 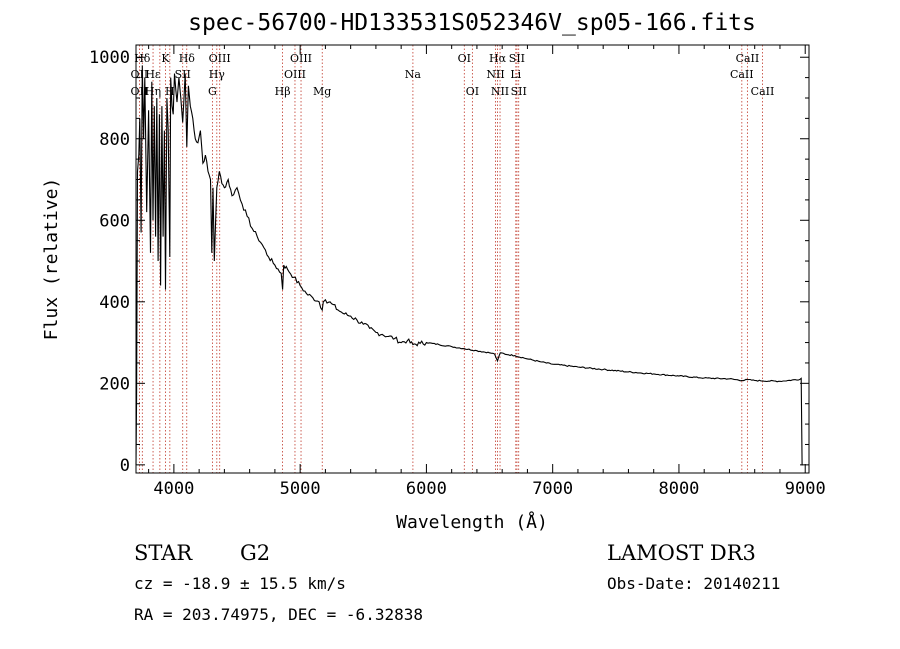 What do you see at coordinates (255, 553) in the screenshot?
I see `spectral-subclass: G2` at bounding box center [255, 553].